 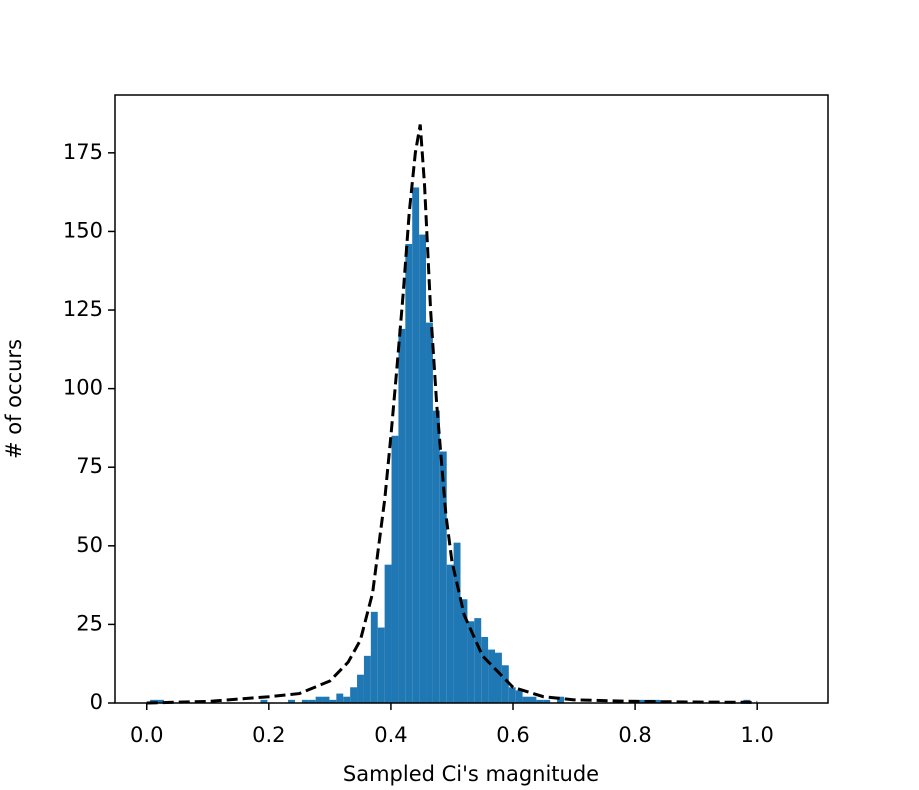 What do you see at coordinates (512, 735) in the screenshot?
I see `x-tick-label: 0.6` at bounding box center [512, 735].